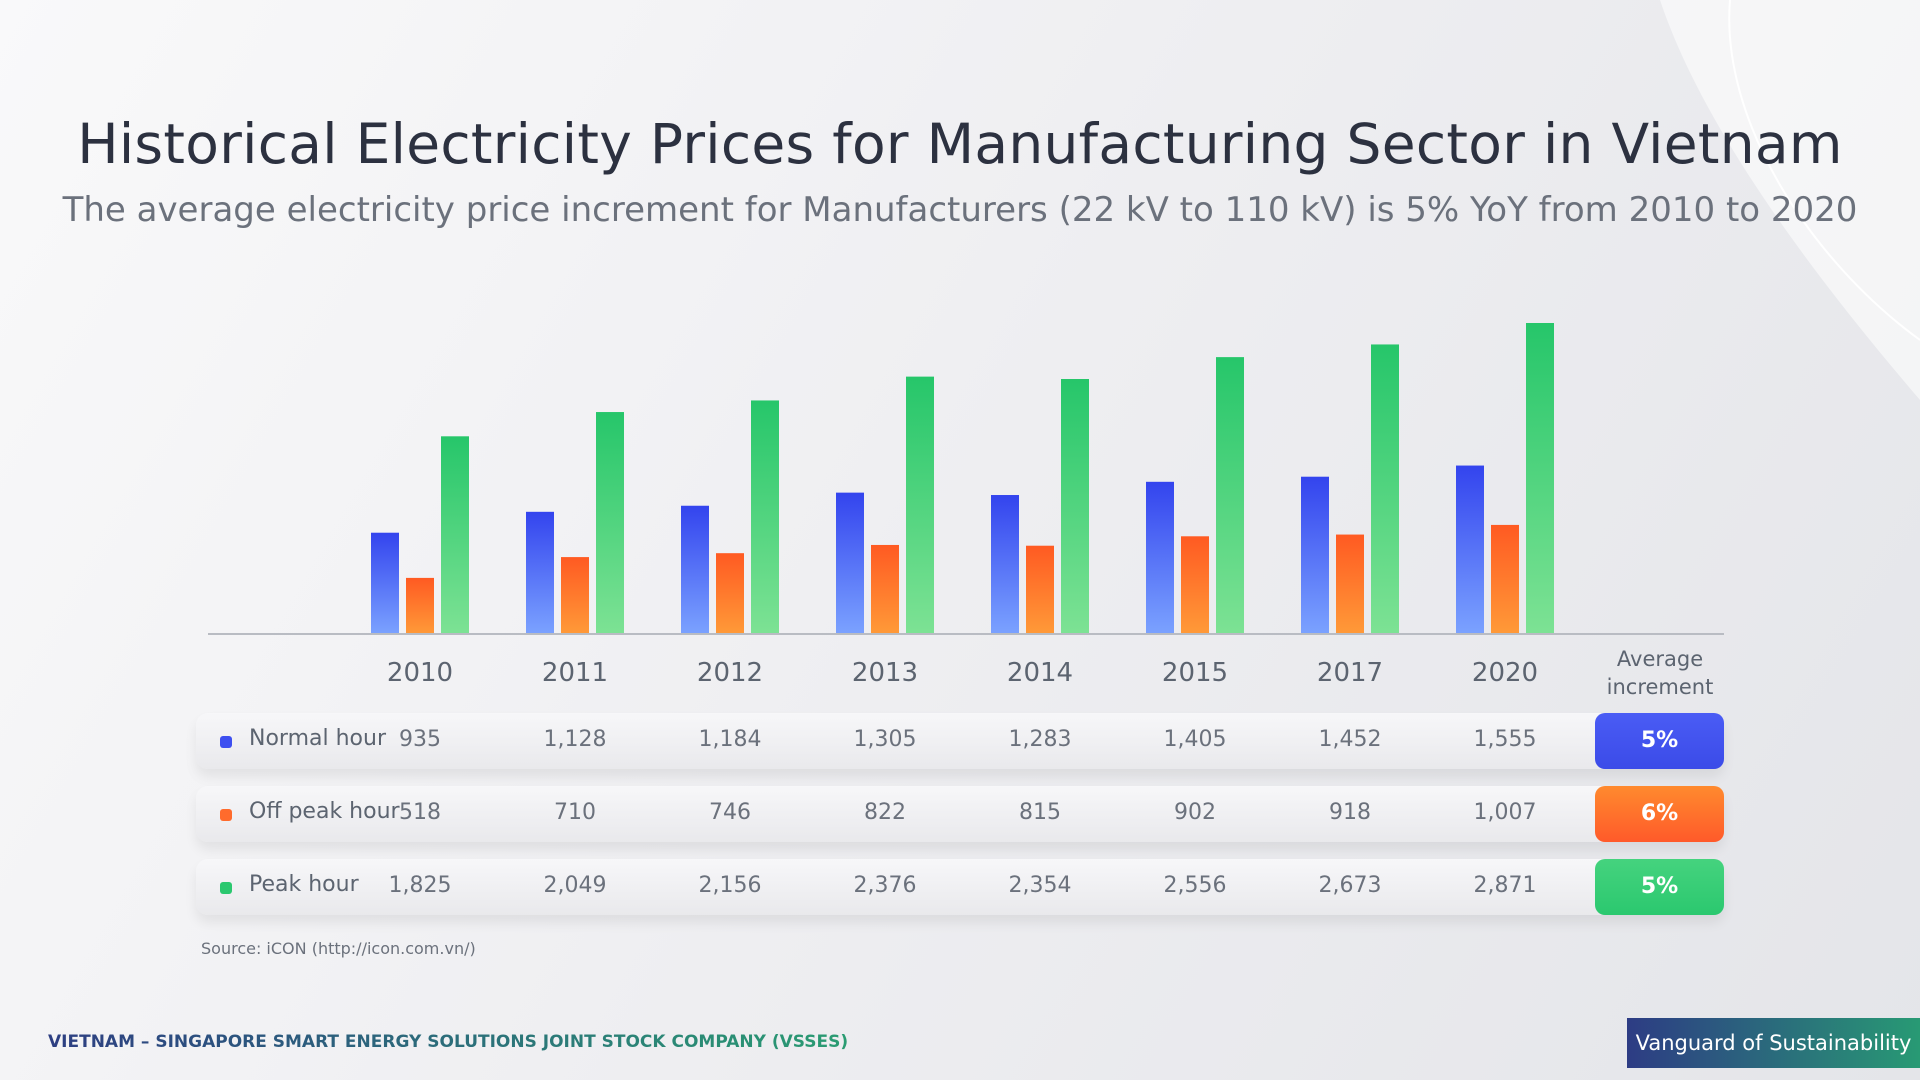 The image size is (1920, 1080). Describe the element at coordinates (420, 673) in the screenshot. I see `x-tick-label: 2010` at that location.